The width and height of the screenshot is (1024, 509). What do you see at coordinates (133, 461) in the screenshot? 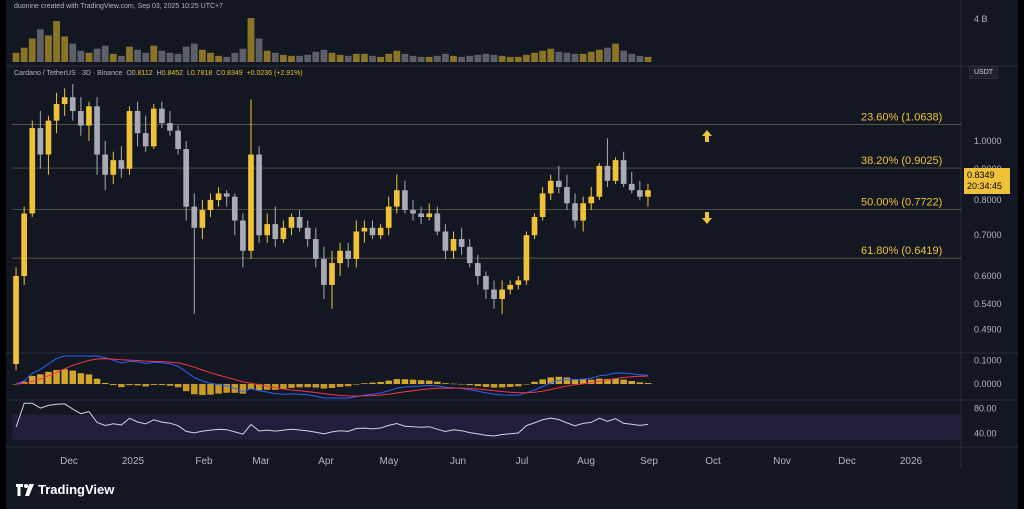
I see `time-axis-label: 2025` at bounding box center [133, 461].